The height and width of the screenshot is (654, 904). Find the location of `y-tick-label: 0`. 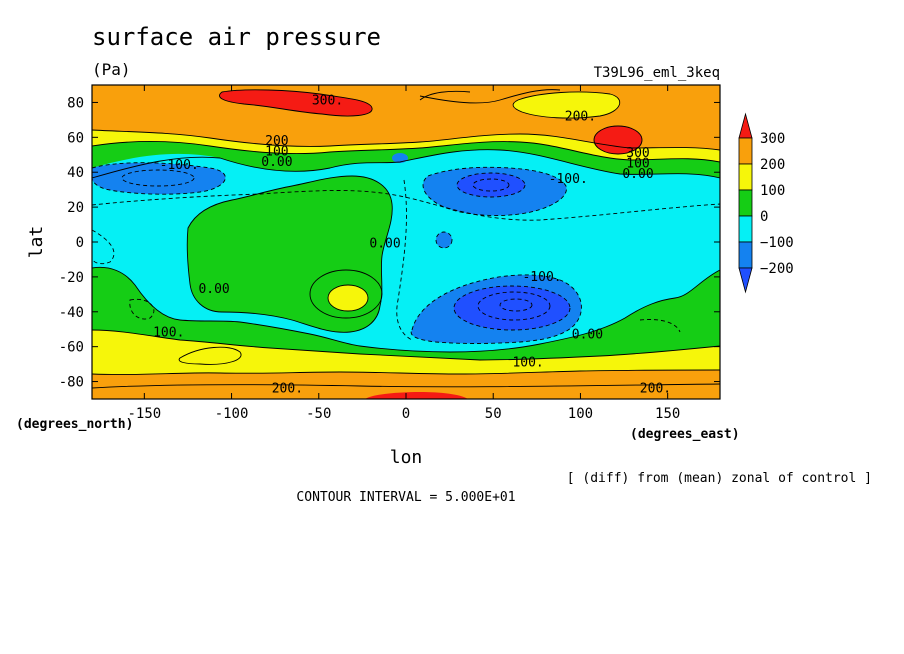

y-tick-label: 0 is located at coordinates (80, 243).